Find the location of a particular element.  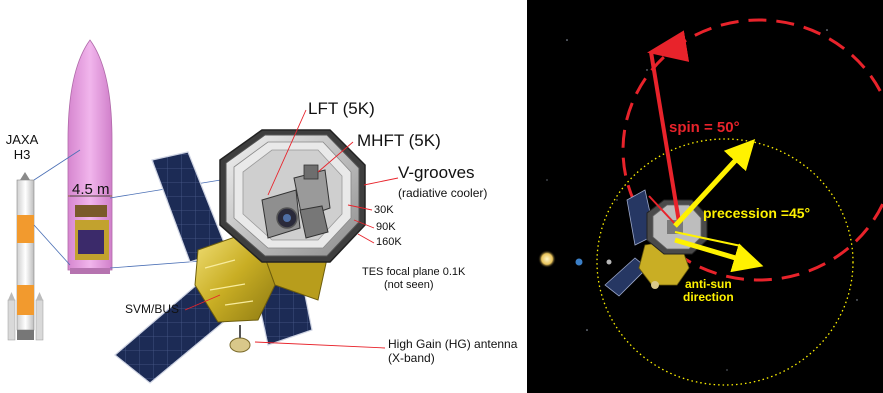

temp-30k-label: 30K is located at coordinates (384, 210).